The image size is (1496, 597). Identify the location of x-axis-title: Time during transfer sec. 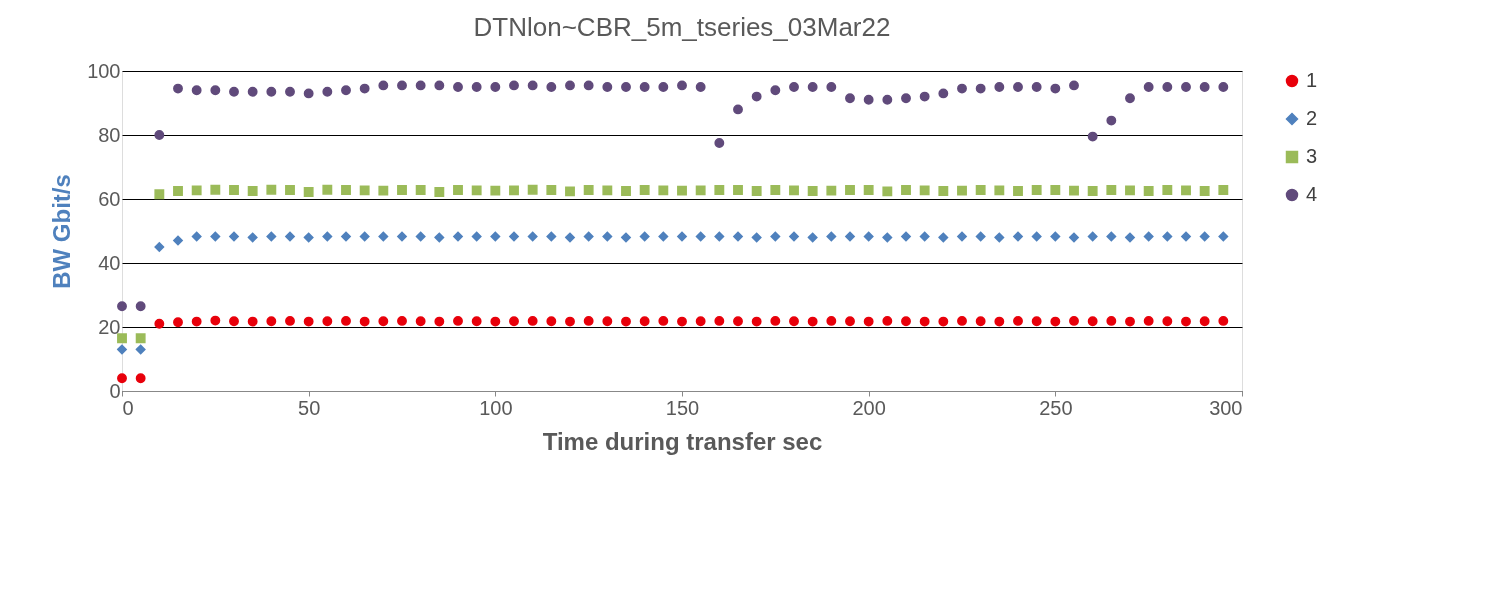
(682, 441).